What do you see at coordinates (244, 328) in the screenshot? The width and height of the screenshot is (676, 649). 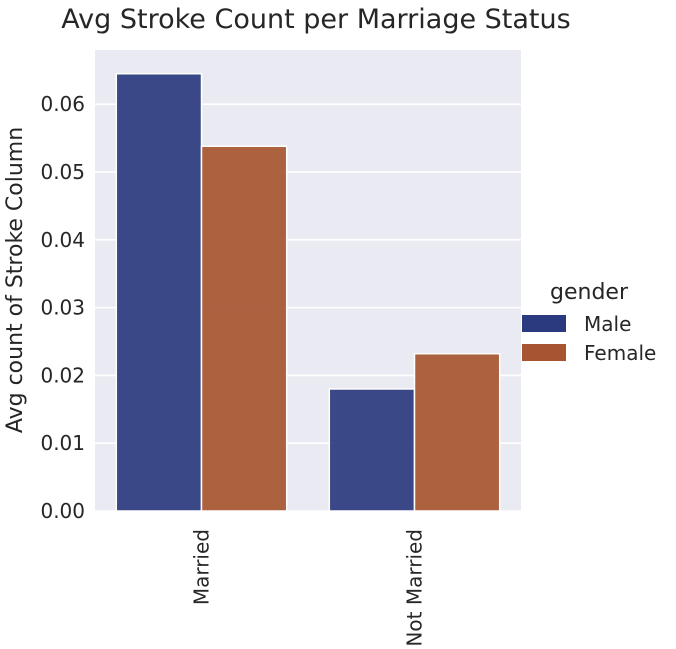 I see `bar-female-married` at bounding box center [244, 328].